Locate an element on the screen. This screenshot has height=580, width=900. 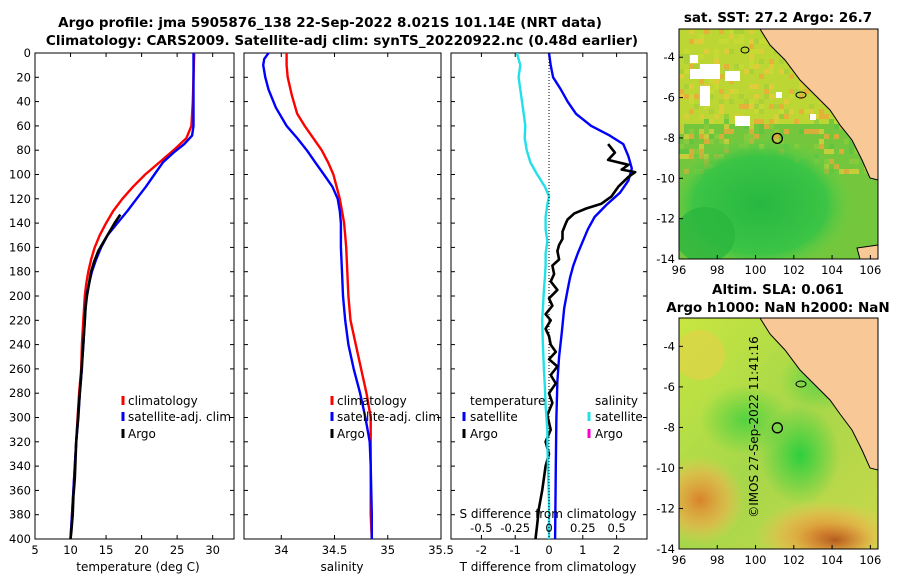
legend-argo-label: Argo is located at coordinates (351, 434).